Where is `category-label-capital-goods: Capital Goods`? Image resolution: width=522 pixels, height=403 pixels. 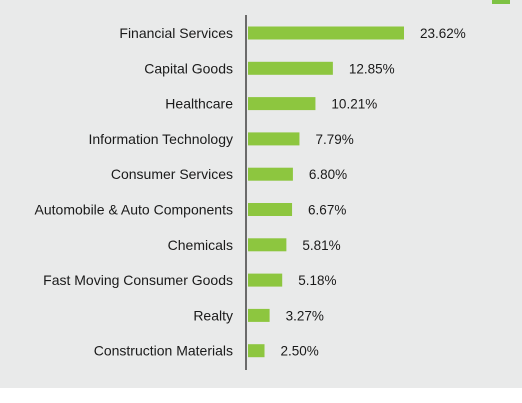 category-label-capital-goods: Capital Goods is located at coordinates (188, 68).